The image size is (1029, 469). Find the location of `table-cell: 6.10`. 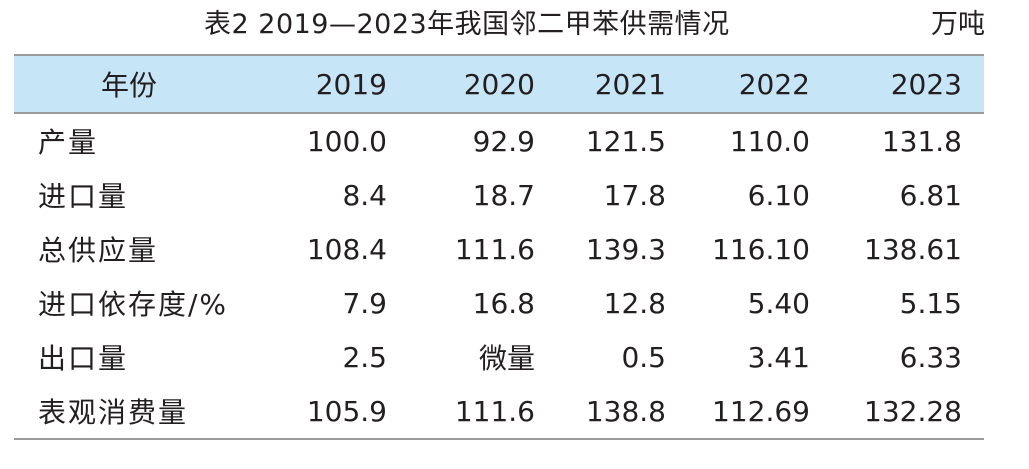

table-cell: 6.10 is located at coordinates (778, 195).